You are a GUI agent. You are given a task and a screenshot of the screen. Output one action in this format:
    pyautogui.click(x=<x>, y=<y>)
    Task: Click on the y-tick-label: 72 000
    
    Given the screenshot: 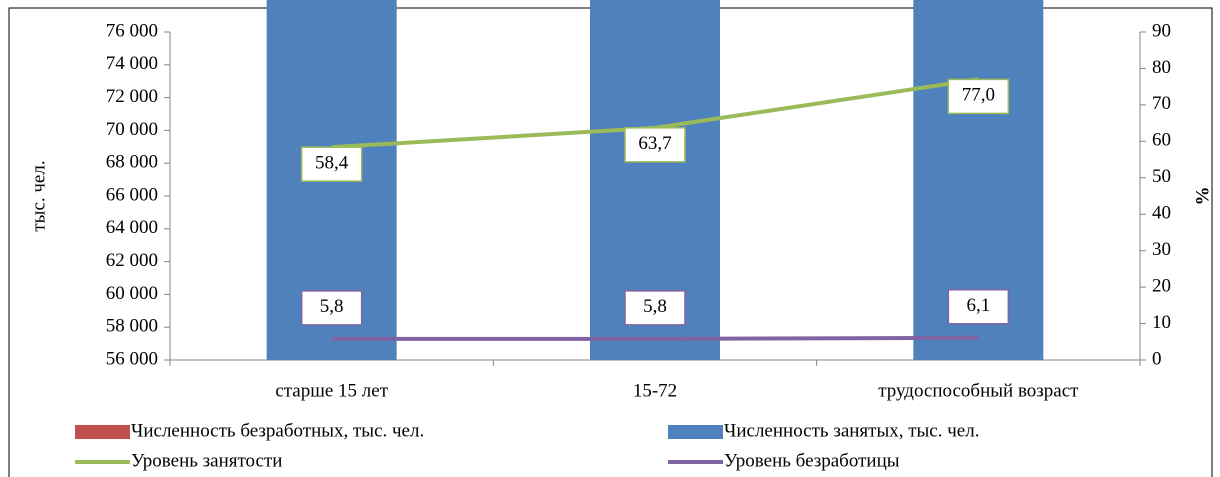 What is the action you would take?
    pyautogui.click(x=132, y=96)
    